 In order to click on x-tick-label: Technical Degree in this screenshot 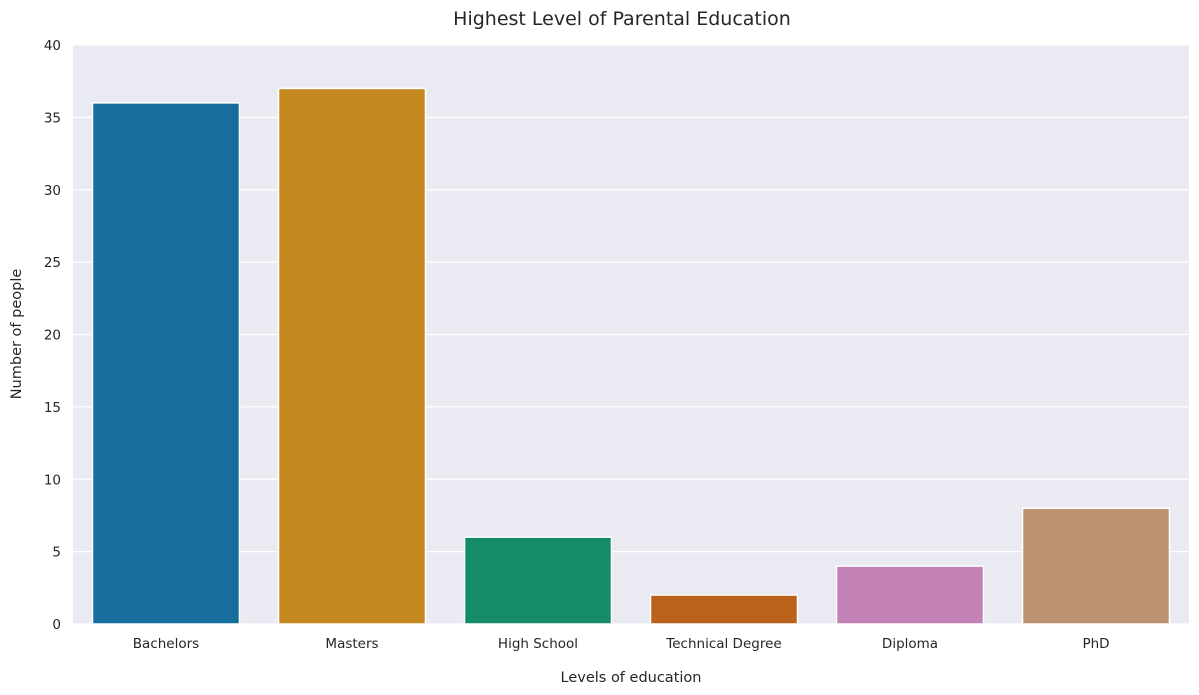, I will do `click(723, 644)`.